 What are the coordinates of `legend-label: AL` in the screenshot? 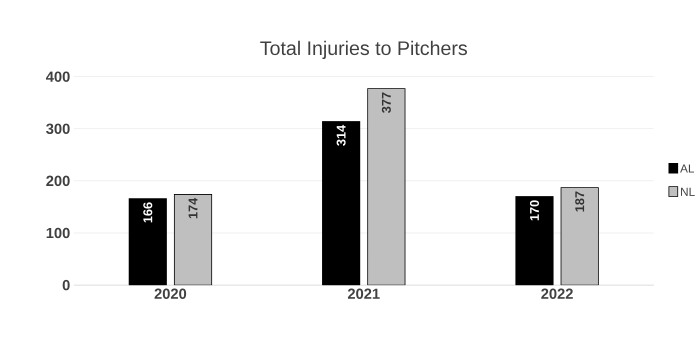 It's located at (687, 168).